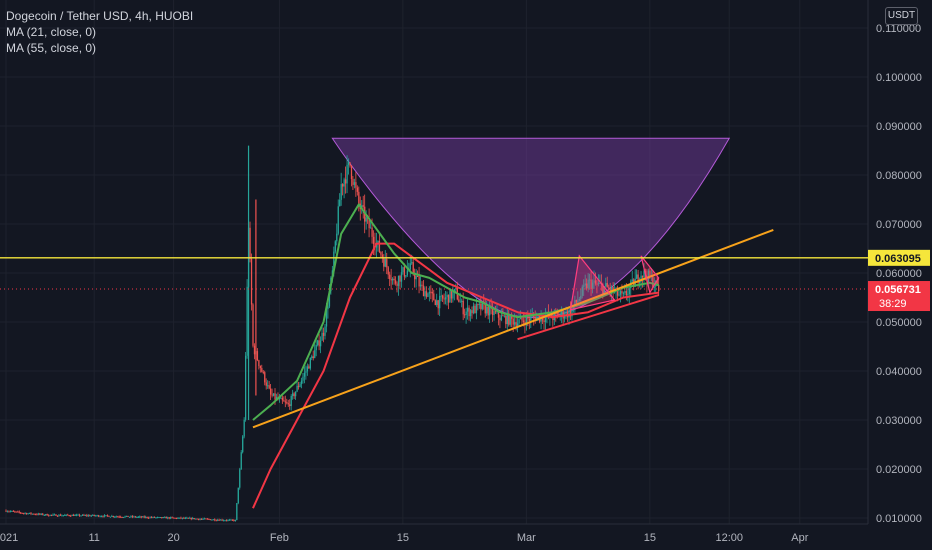 The width and height of the screenshot is (932, 550). I want to click on ma21-legend: MA (21, close, 0), so click(51, 32).